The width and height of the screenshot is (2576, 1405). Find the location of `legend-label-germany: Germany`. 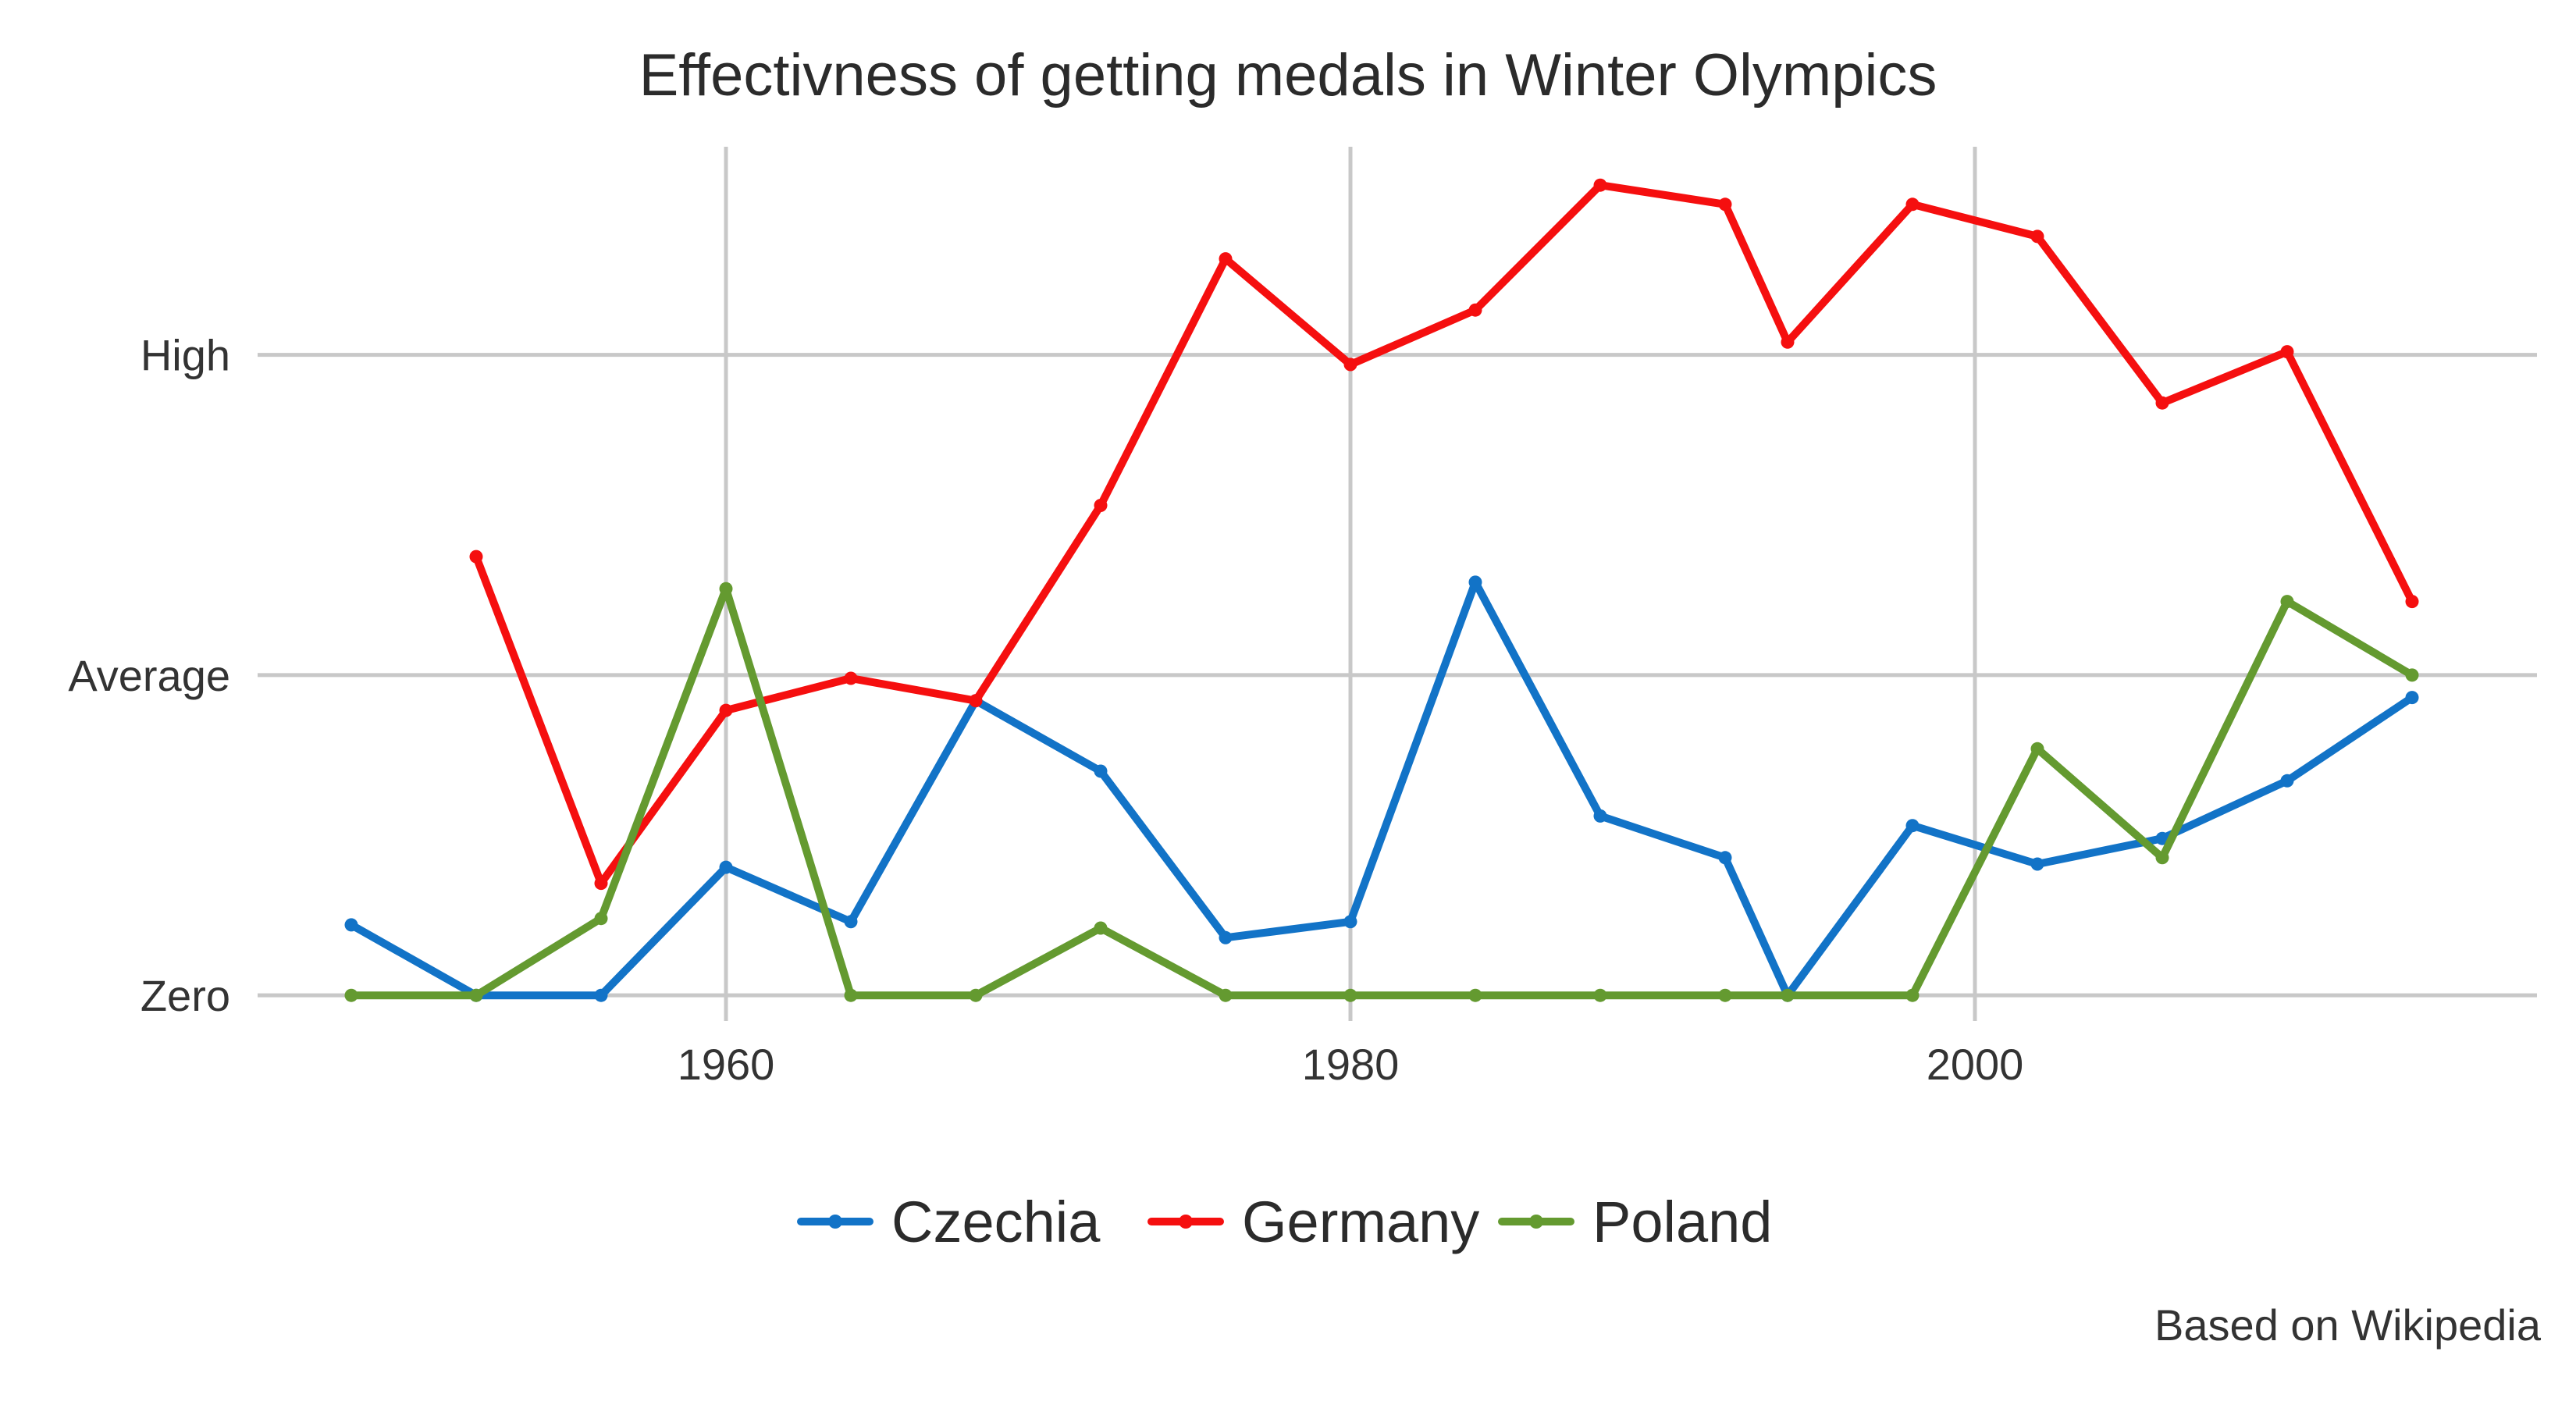

legend-label-germany: Germany is located at coordinates (1360, 1222).